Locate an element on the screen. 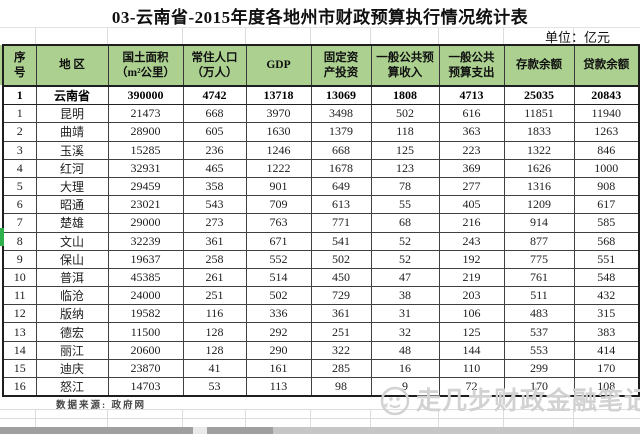 The width and height of the screenshot is (640, 434). cell: 5 is located at coordinates (19, 186).